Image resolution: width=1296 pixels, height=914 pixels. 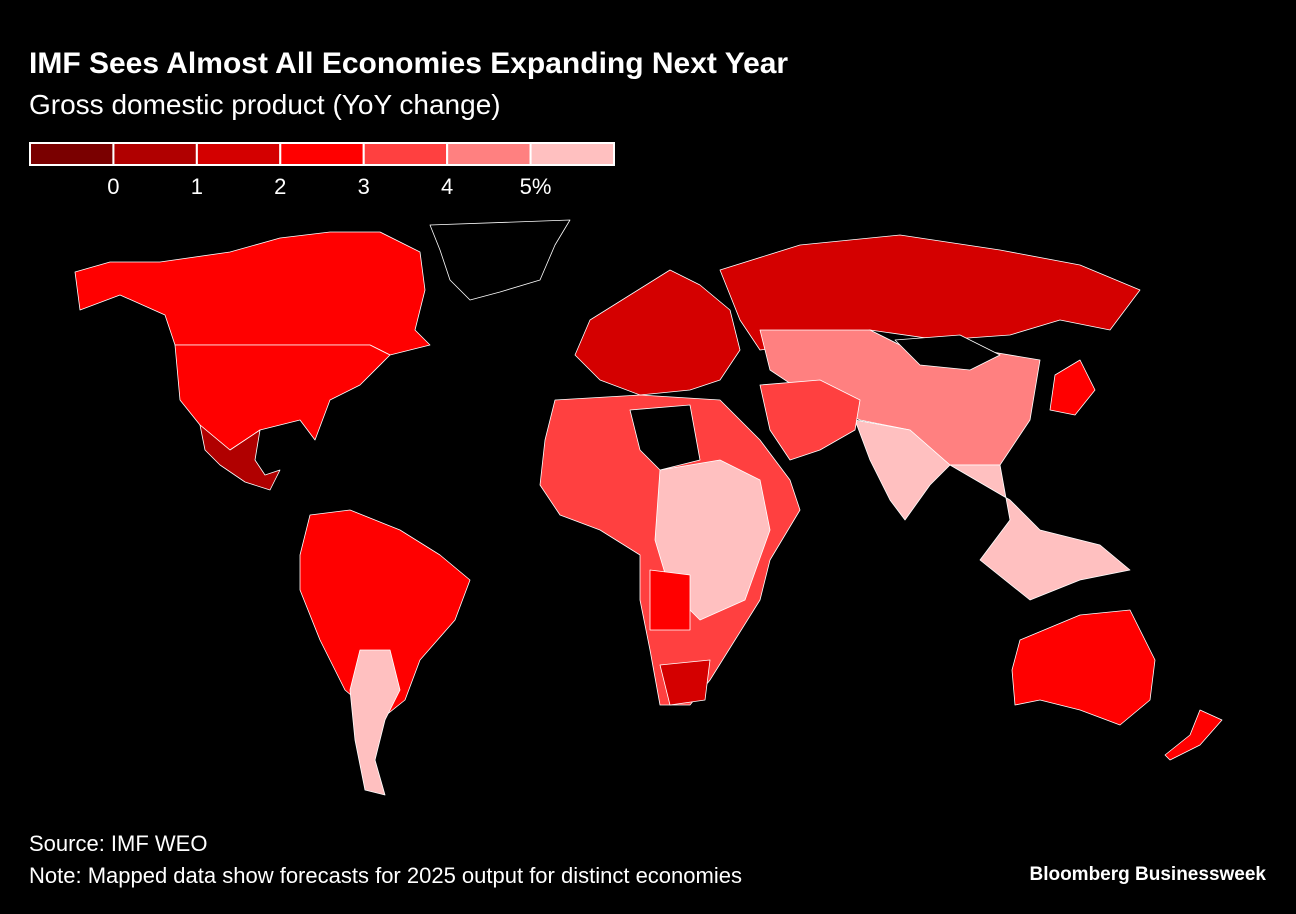 I want to click on legend-tick-label: 3, so click(x=364, y=186).